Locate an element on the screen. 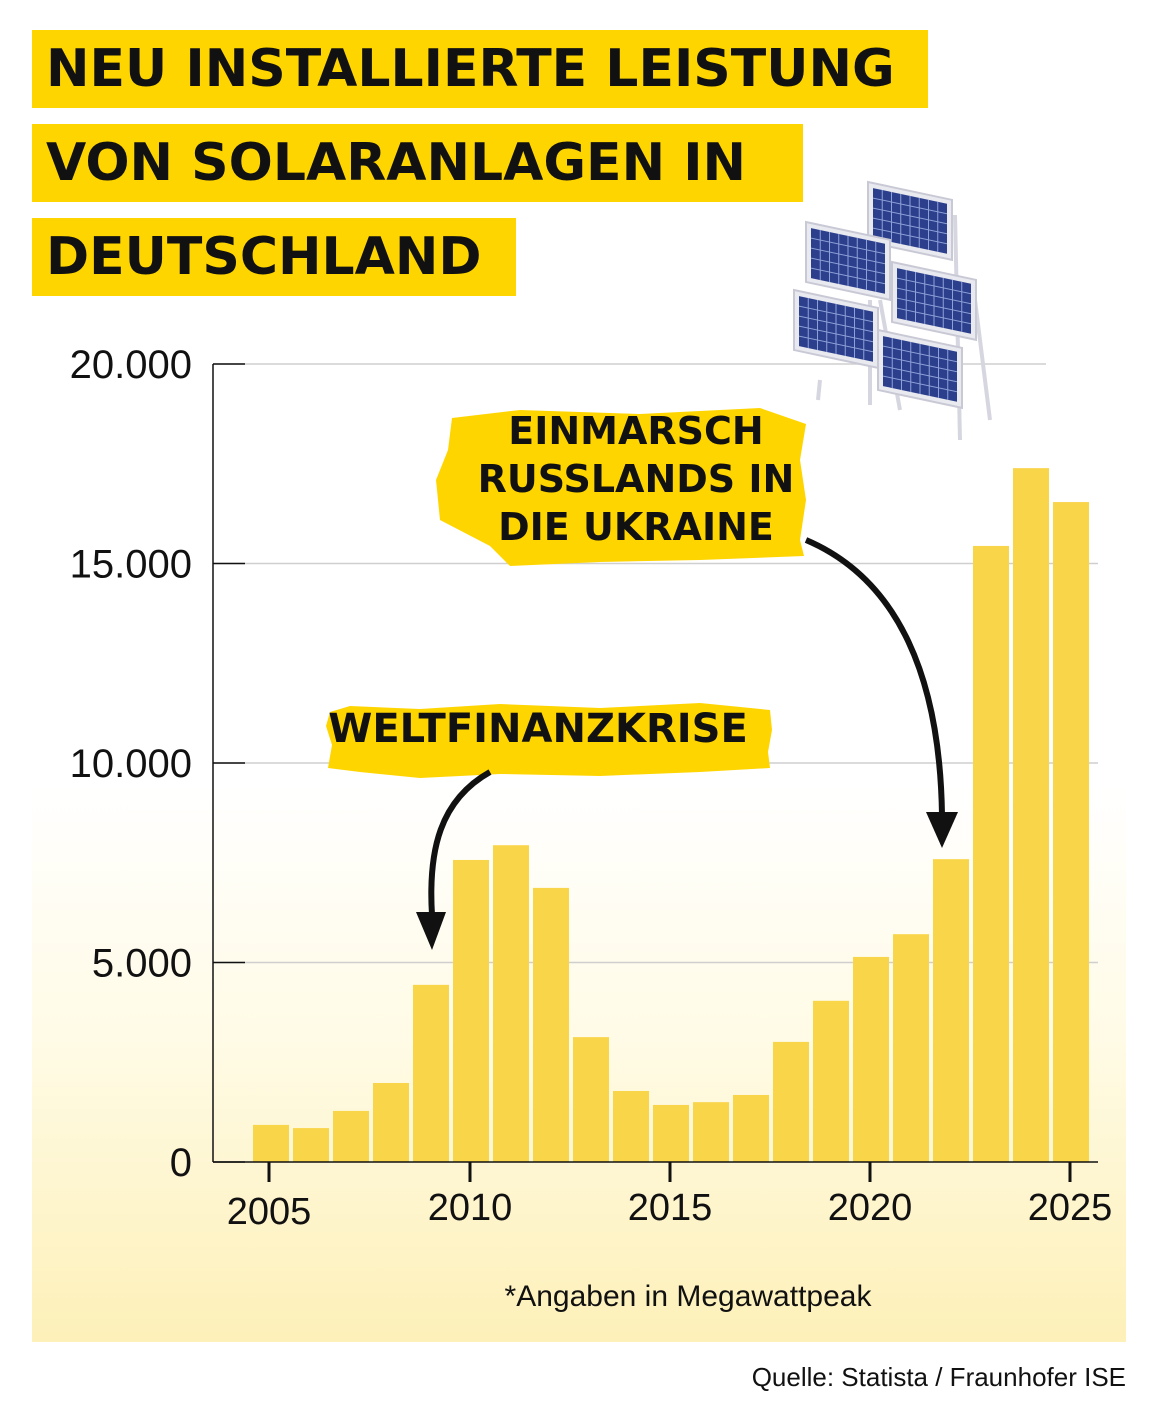 This screenshot has width=1154, height=1418. bar-2018 is located at coordinates (791, 1101).